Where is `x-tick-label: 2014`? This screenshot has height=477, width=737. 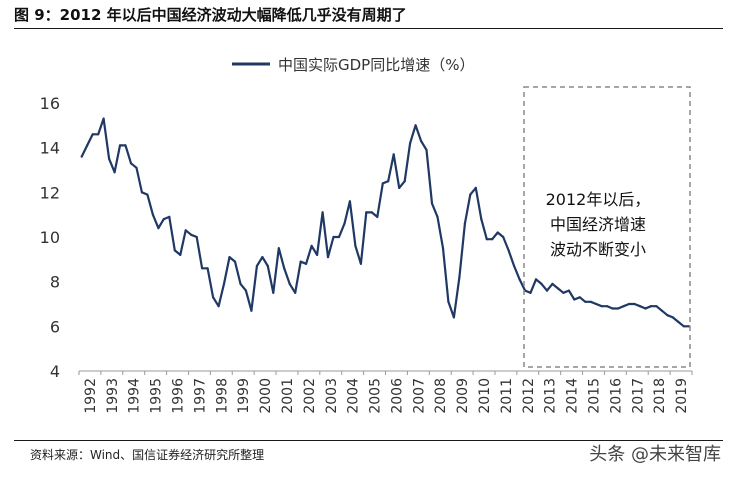 x-tick-label: 2014 is located at coordinates (573, 396).